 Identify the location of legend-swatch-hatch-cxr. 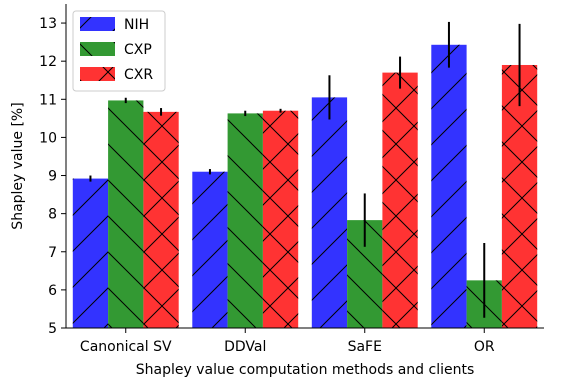
(97, 74).